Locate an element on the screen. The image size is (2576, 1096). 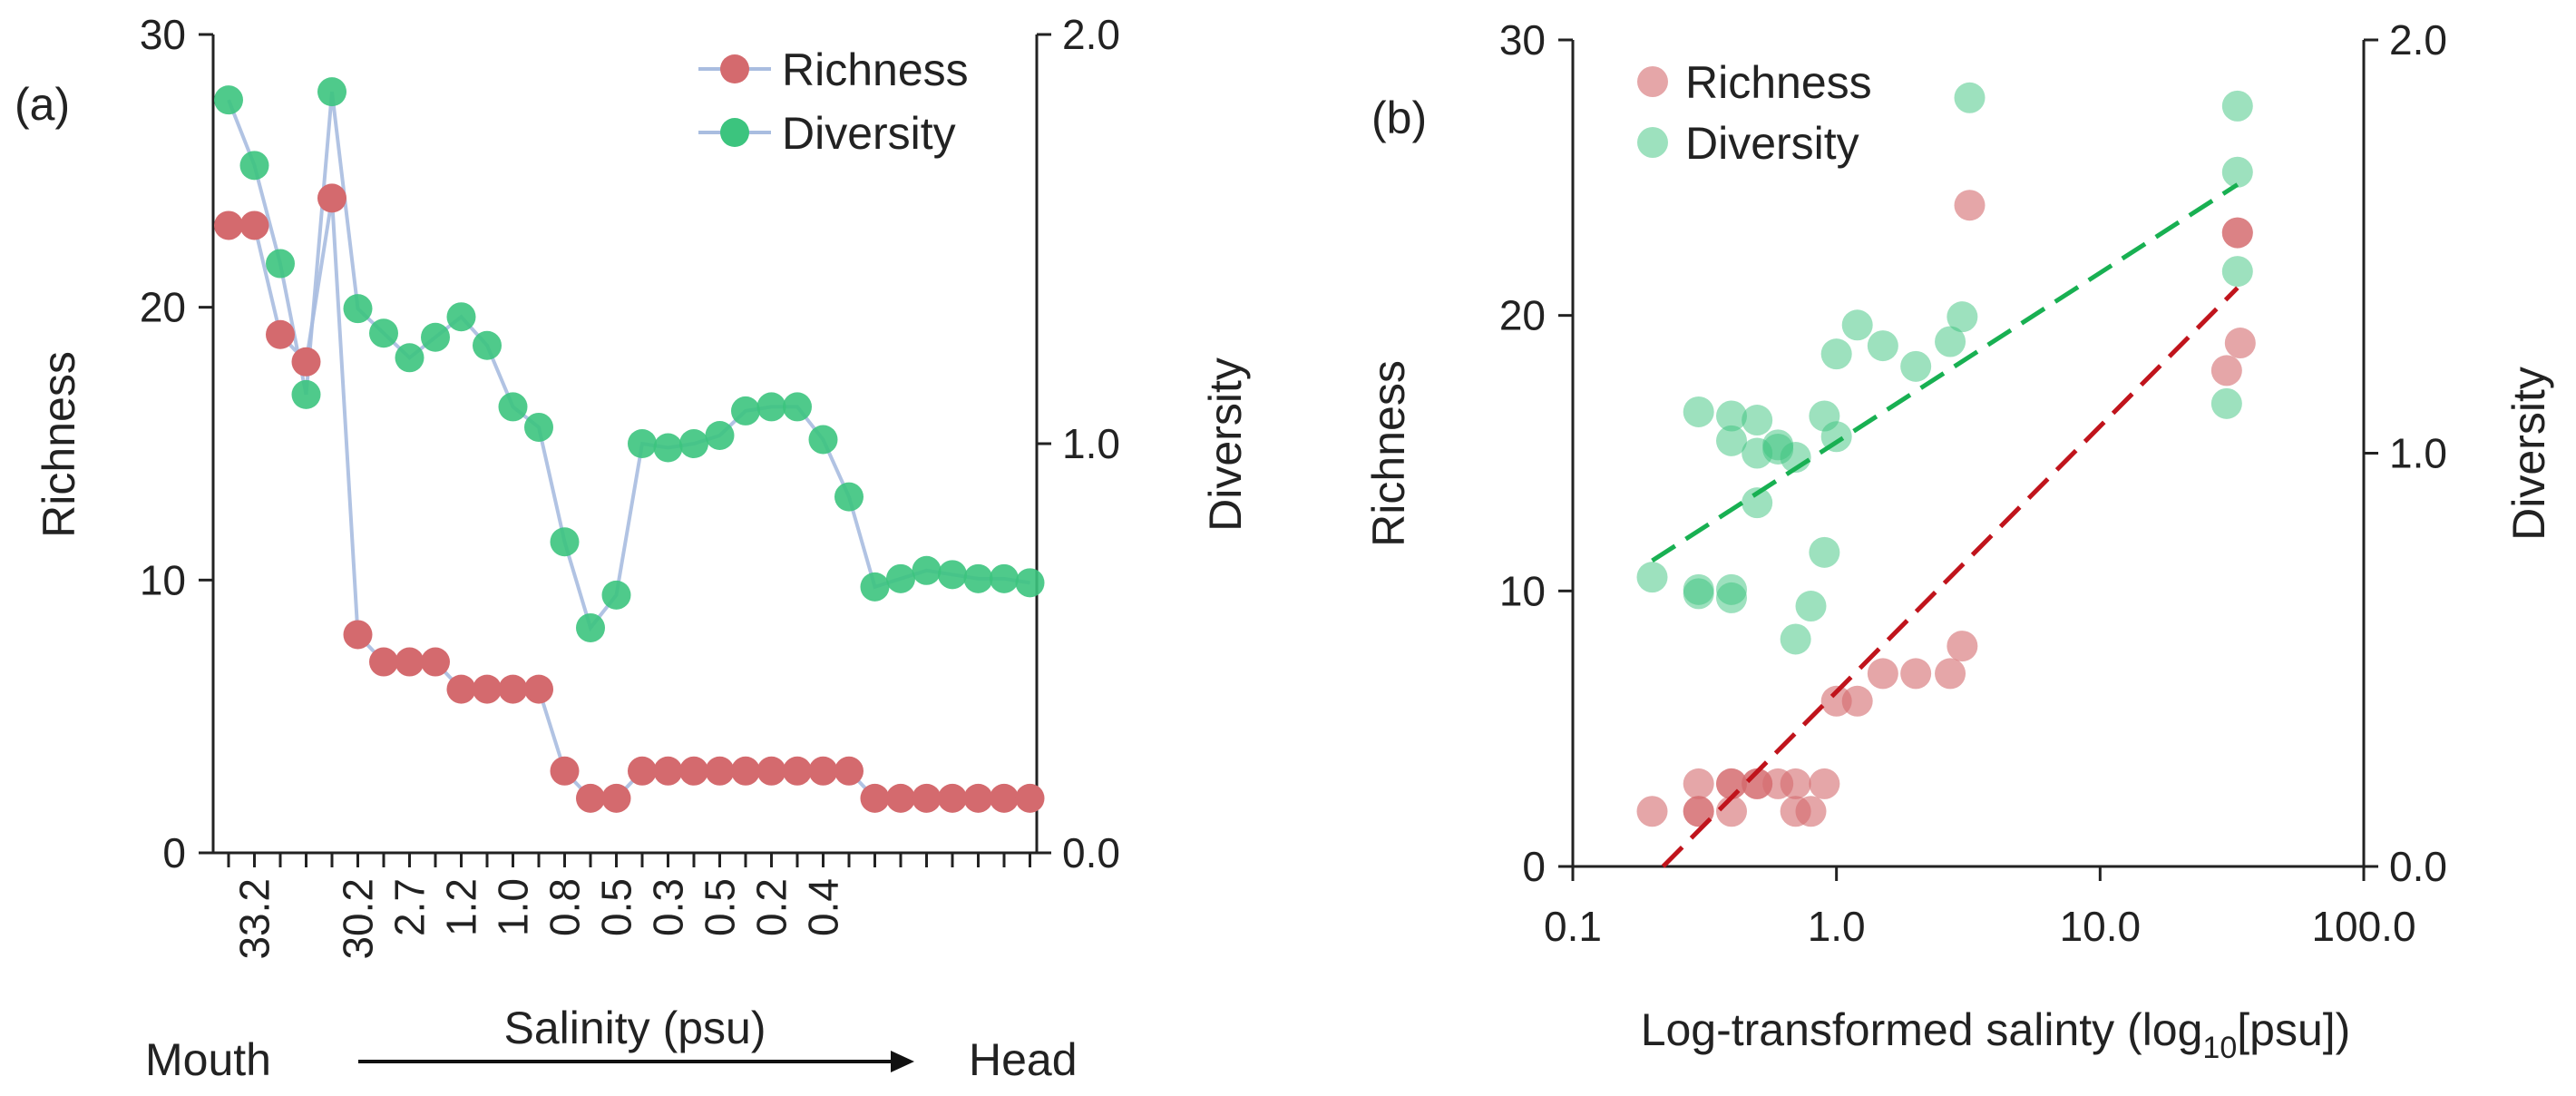
panel-b-right-tick-label: 1.0 is located at coordinates (2418, 453).